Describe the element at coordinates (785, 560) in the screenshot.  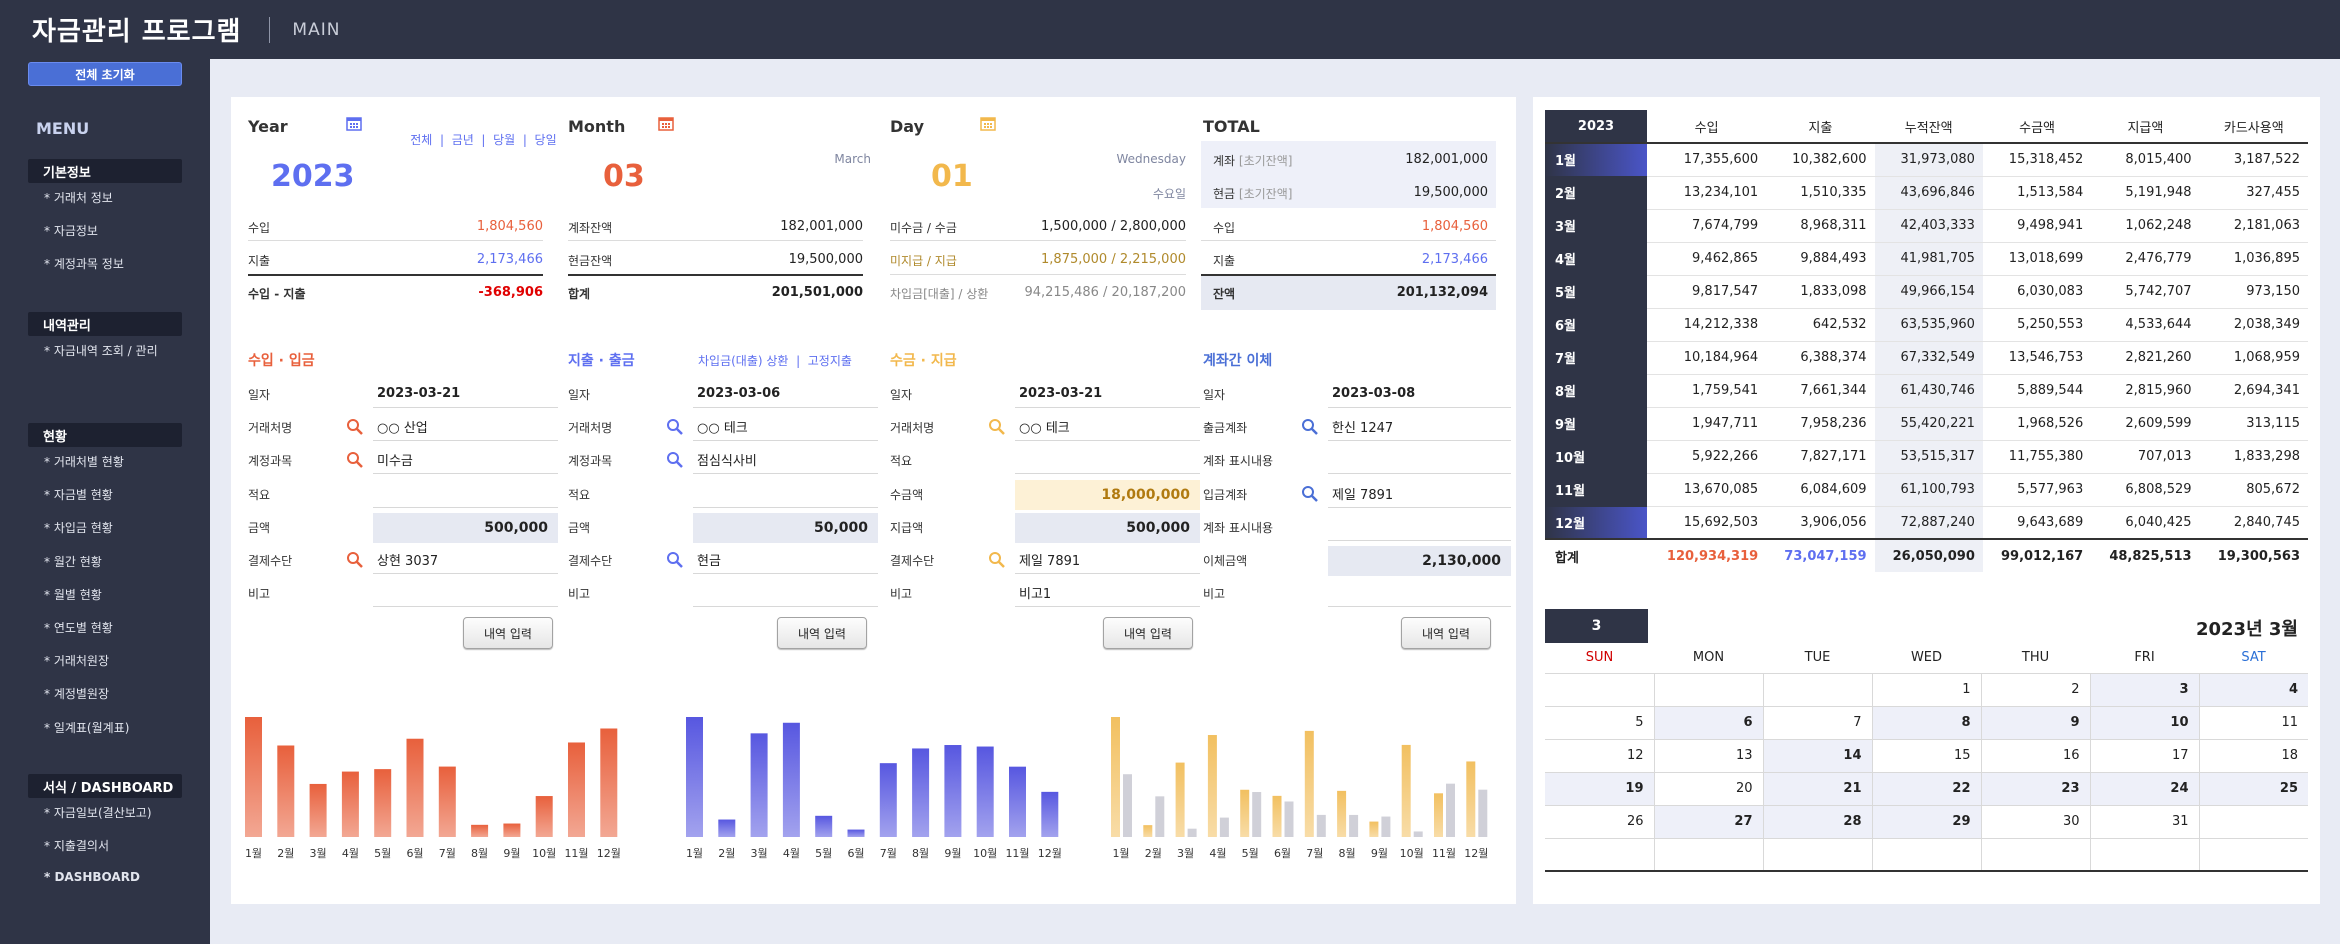
I see `expense-input-field: 현금` at that location.